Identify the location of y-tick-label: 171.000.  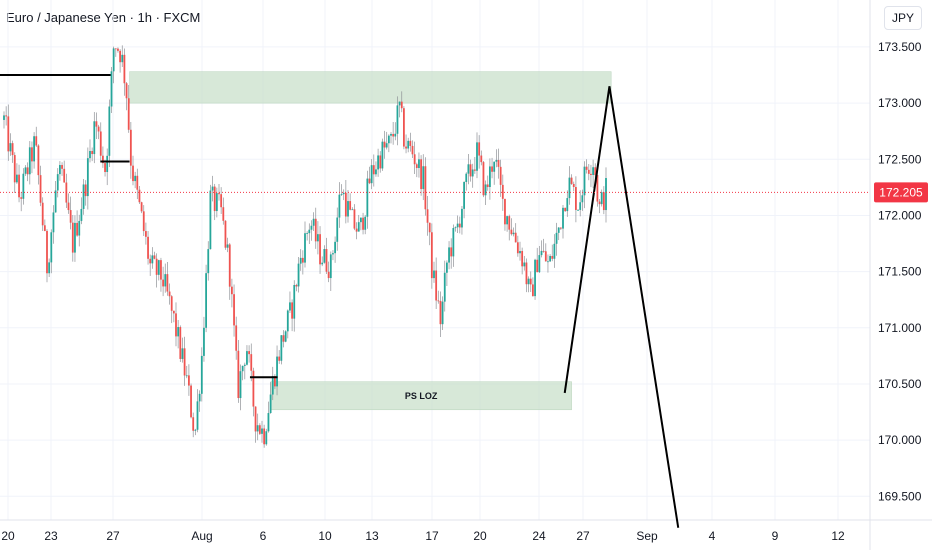
(900, 328).